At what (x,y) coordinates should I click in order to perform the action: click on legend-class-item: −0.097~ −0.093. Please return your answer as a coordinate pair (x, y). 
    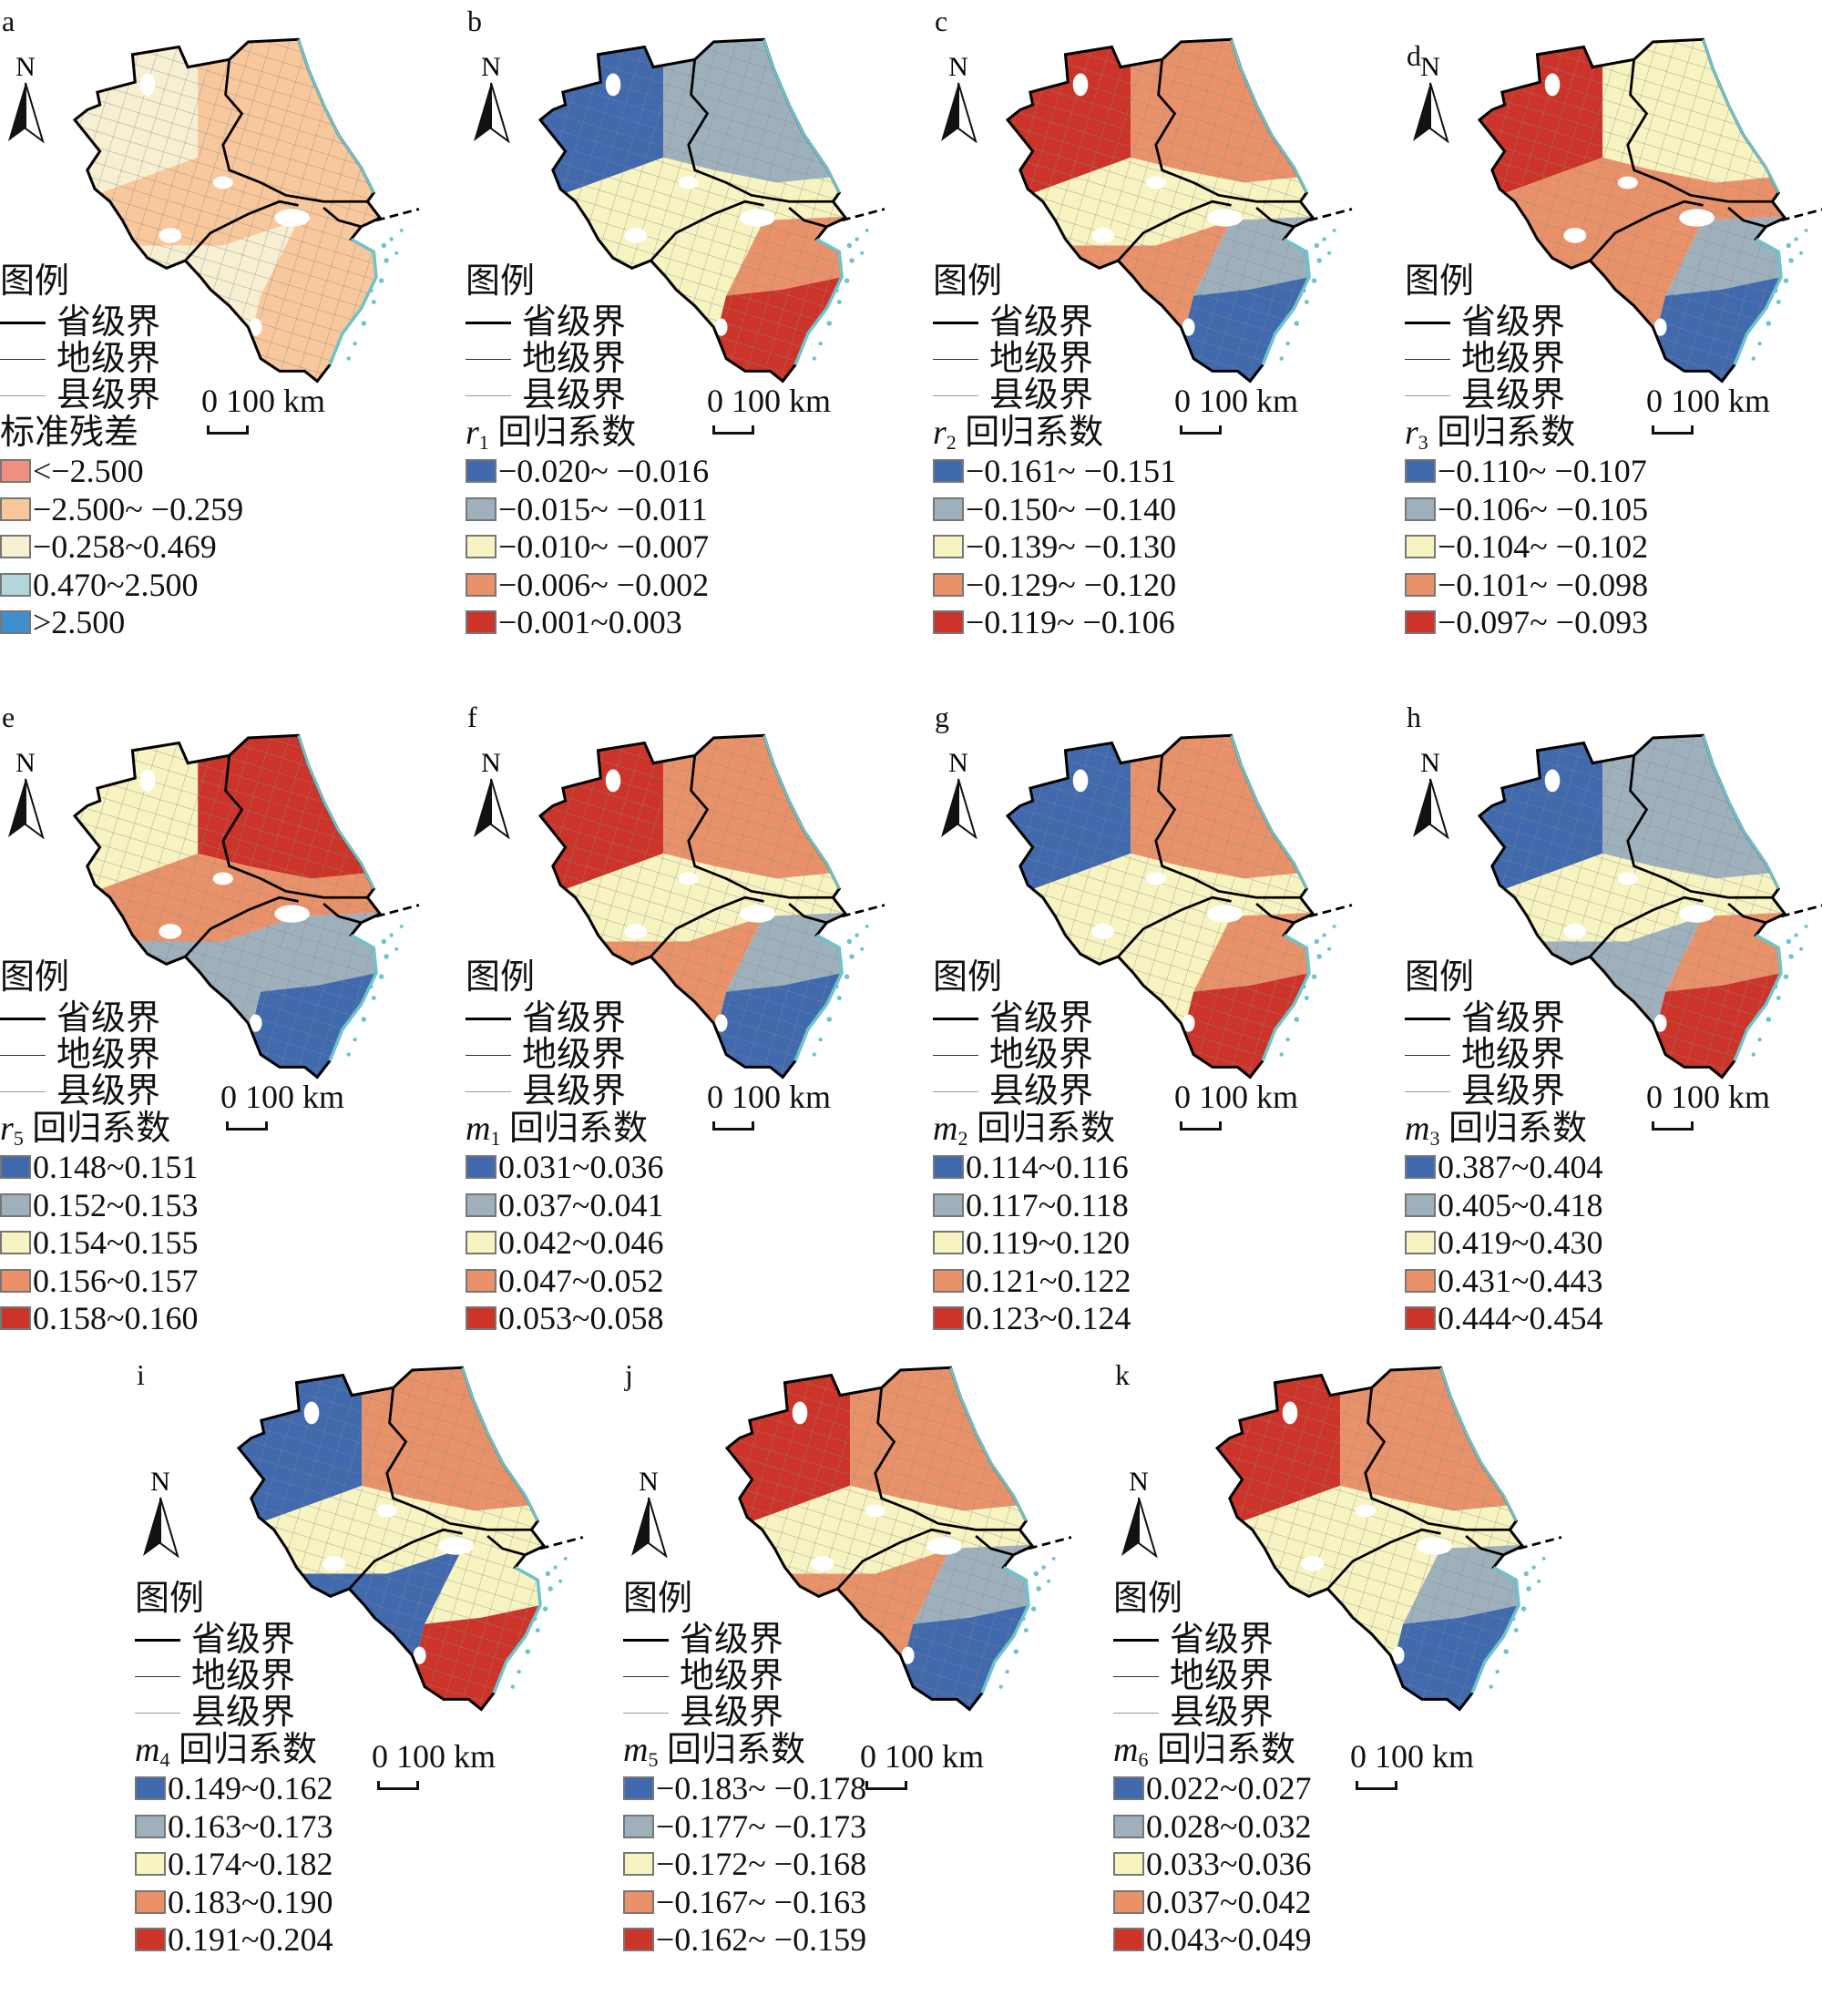
    Looking at the image, I should click on (1527, 622).